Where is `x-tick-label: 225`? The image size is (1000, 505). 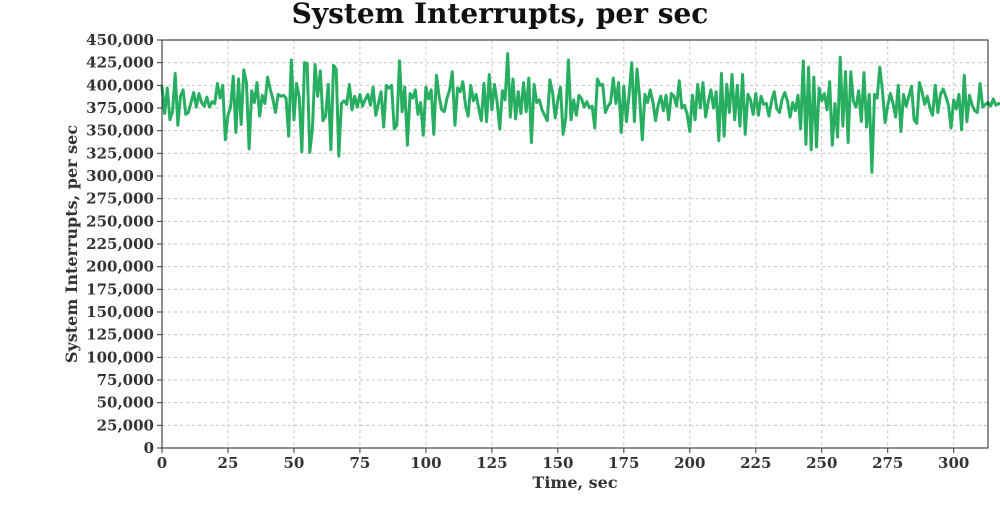 x-tick-label: 225 is located at coordinates (755, 463).